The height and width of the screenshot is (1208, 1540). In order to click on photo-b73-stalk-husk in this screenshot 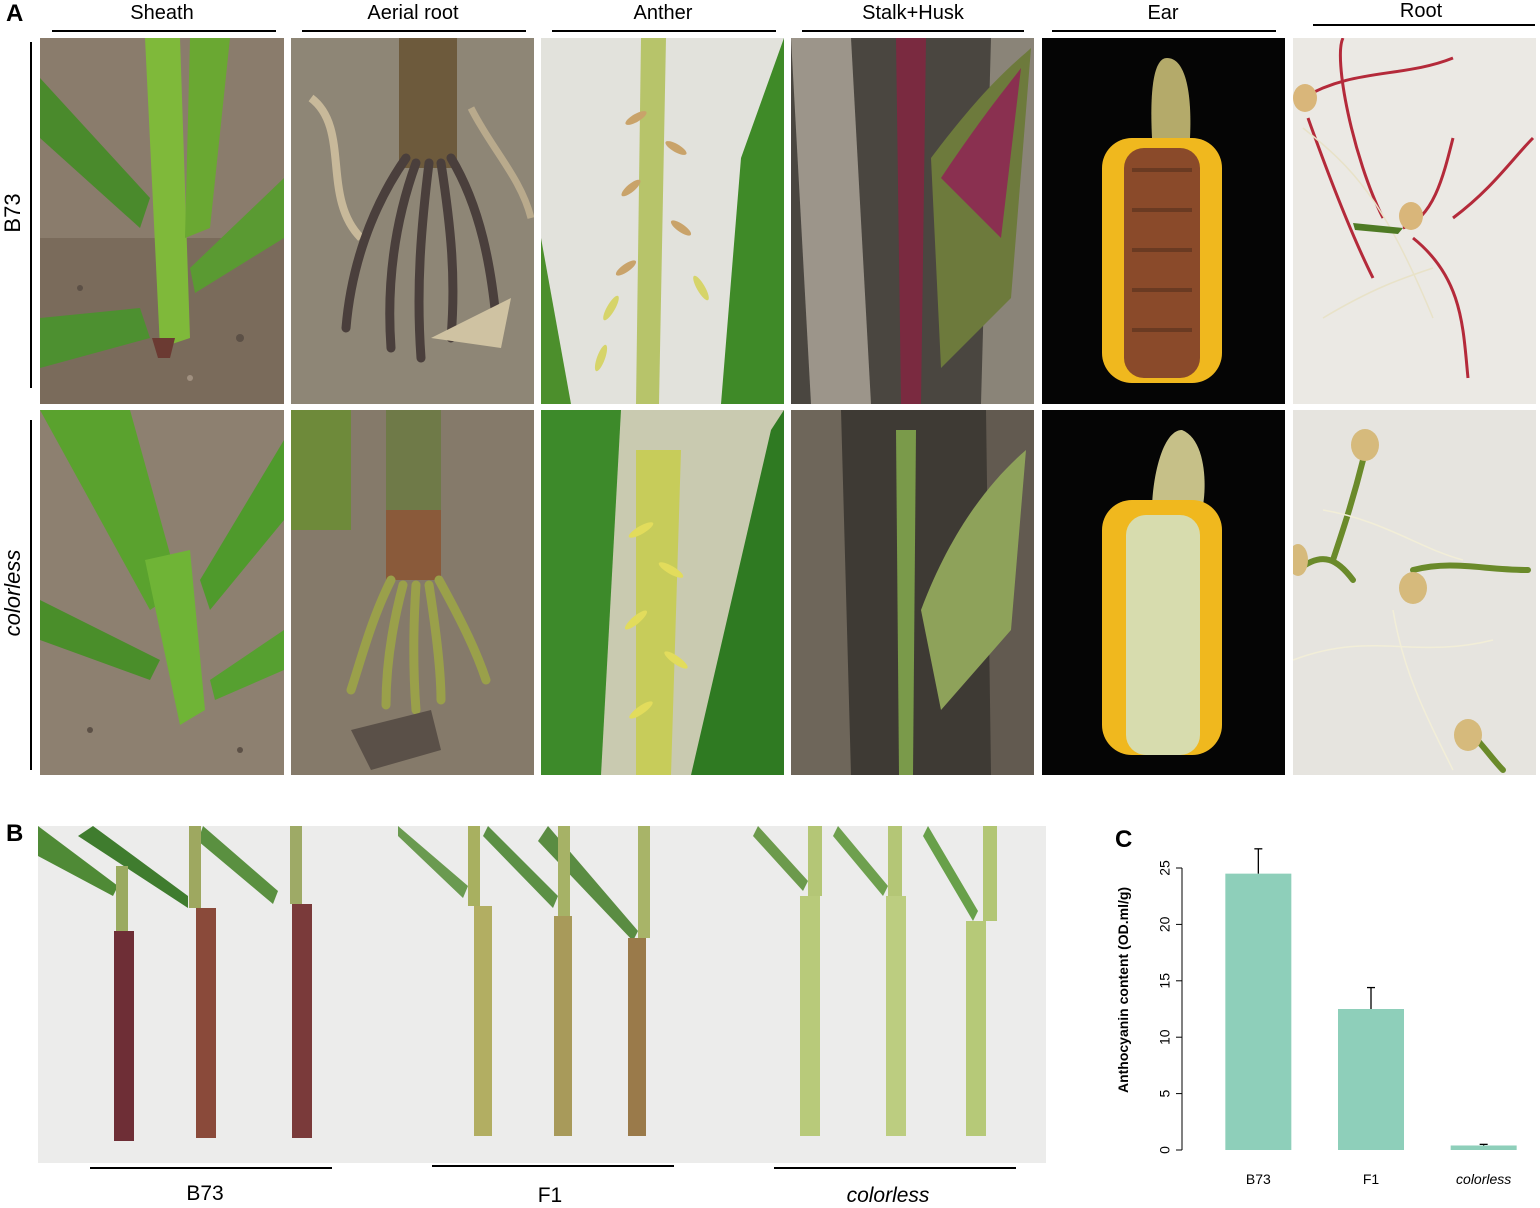, I will do `click(912, 221)`.